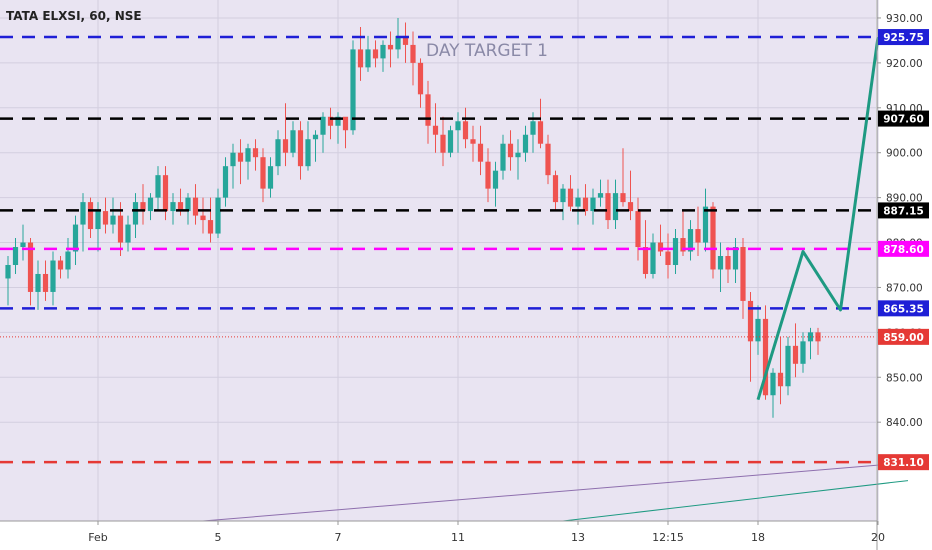 The width and height of the screenshot is (932, 550). Describe the element at coordinates (818, 218) in the screenshot. I see `projection-line` at that location.